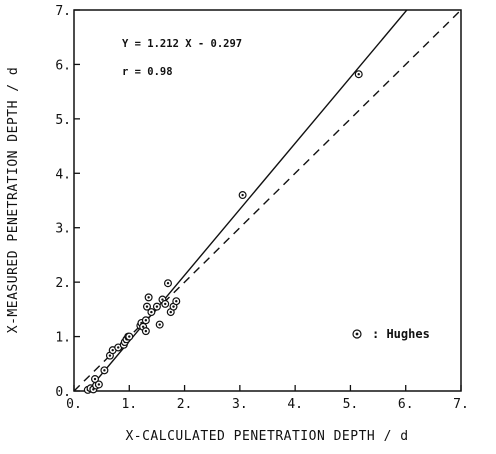 The image size is (496, 454). I want to click on x-tick-label: 5., so click(351, 404).